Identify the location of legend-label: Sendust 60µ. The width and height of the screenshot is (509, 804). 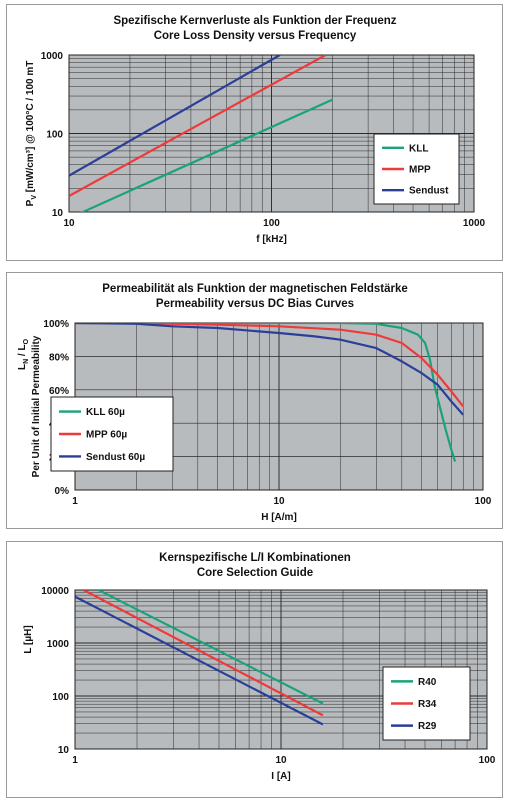
(115, 457).